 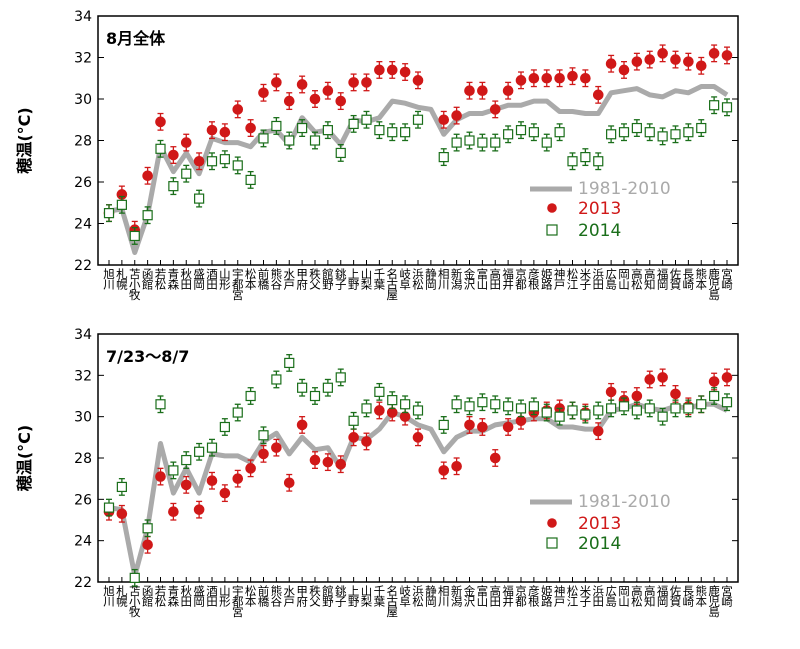 I want to click on x-tick-label: 神戸, so click(x=560, y=279).